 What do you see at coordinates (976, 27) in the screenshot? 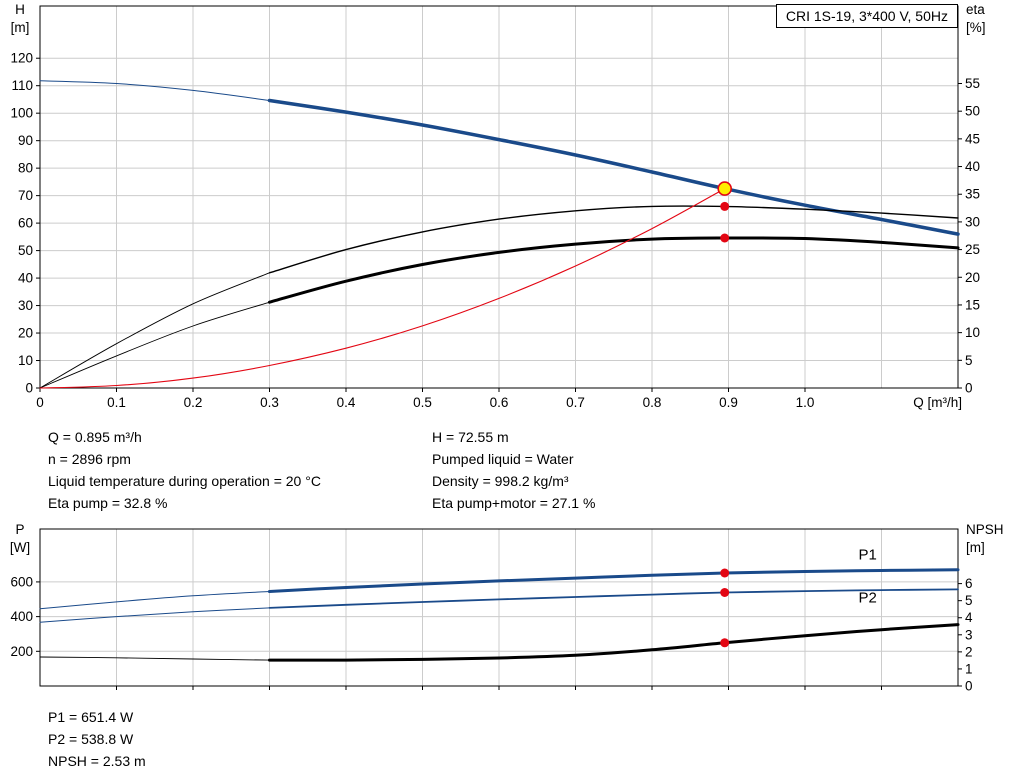
I see `y-right-axis-label: [%]` at bounding box center [976, 27].